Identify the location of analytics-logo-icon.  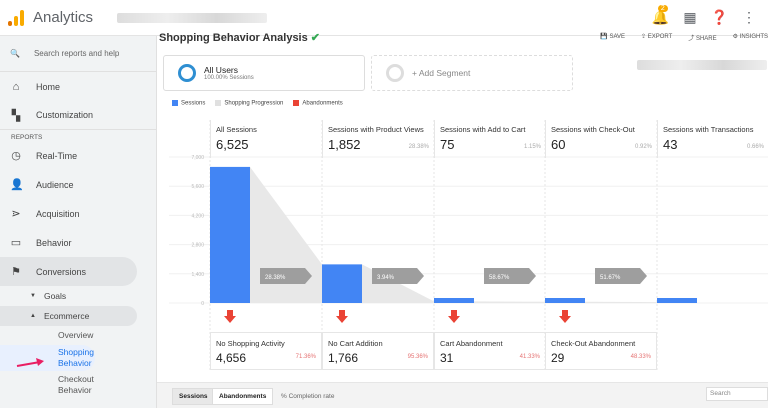
(16, 17).